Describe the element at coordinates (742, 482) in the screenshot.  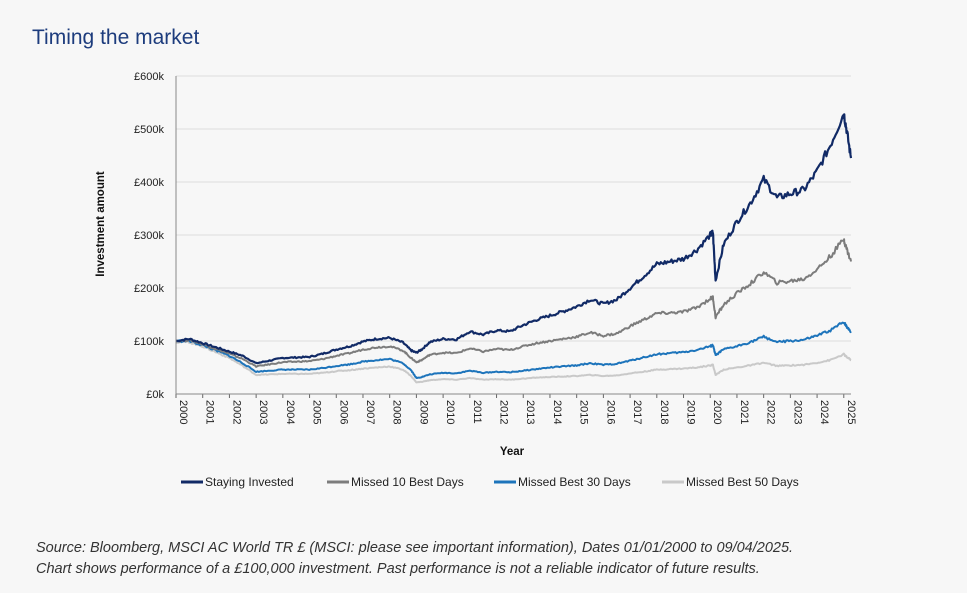
I see `legend-label: Missed Best 50 Days` at that location.